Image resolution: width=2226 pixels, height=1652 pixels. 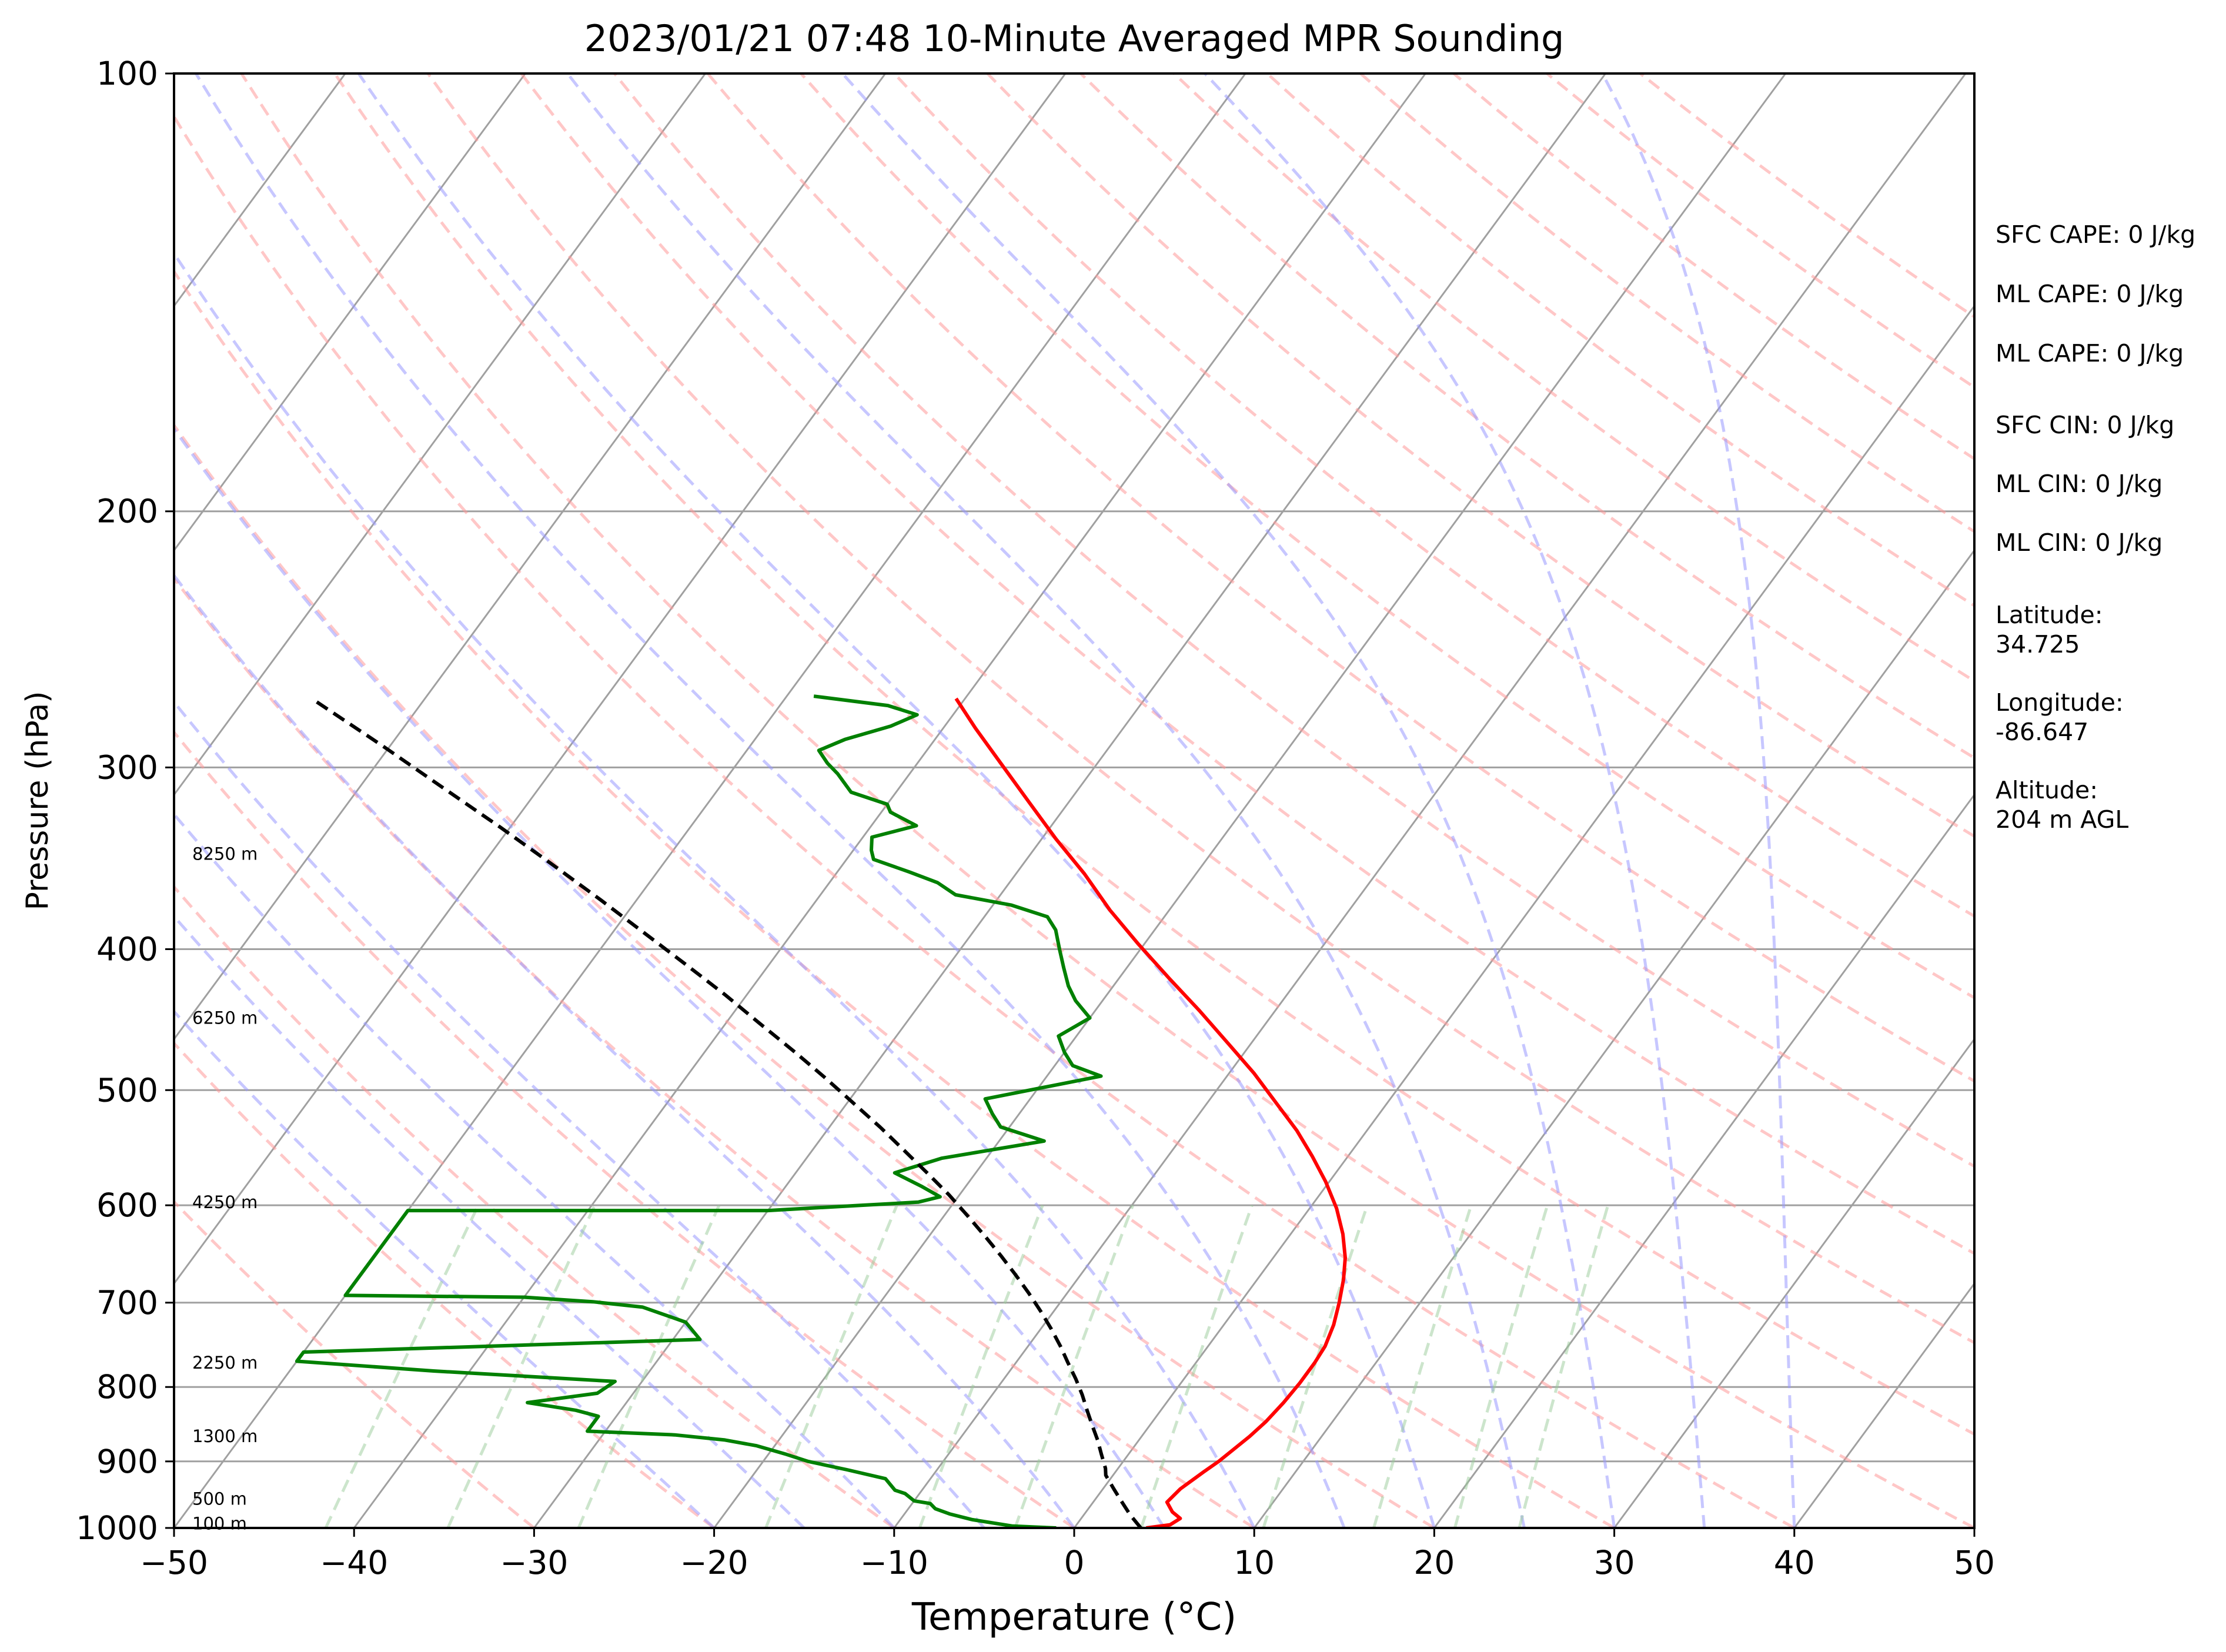 What do you see at coordinates (127, 512) in the screenshot?
I see `y-tick-label: 200` at bounding box center [127, 512].